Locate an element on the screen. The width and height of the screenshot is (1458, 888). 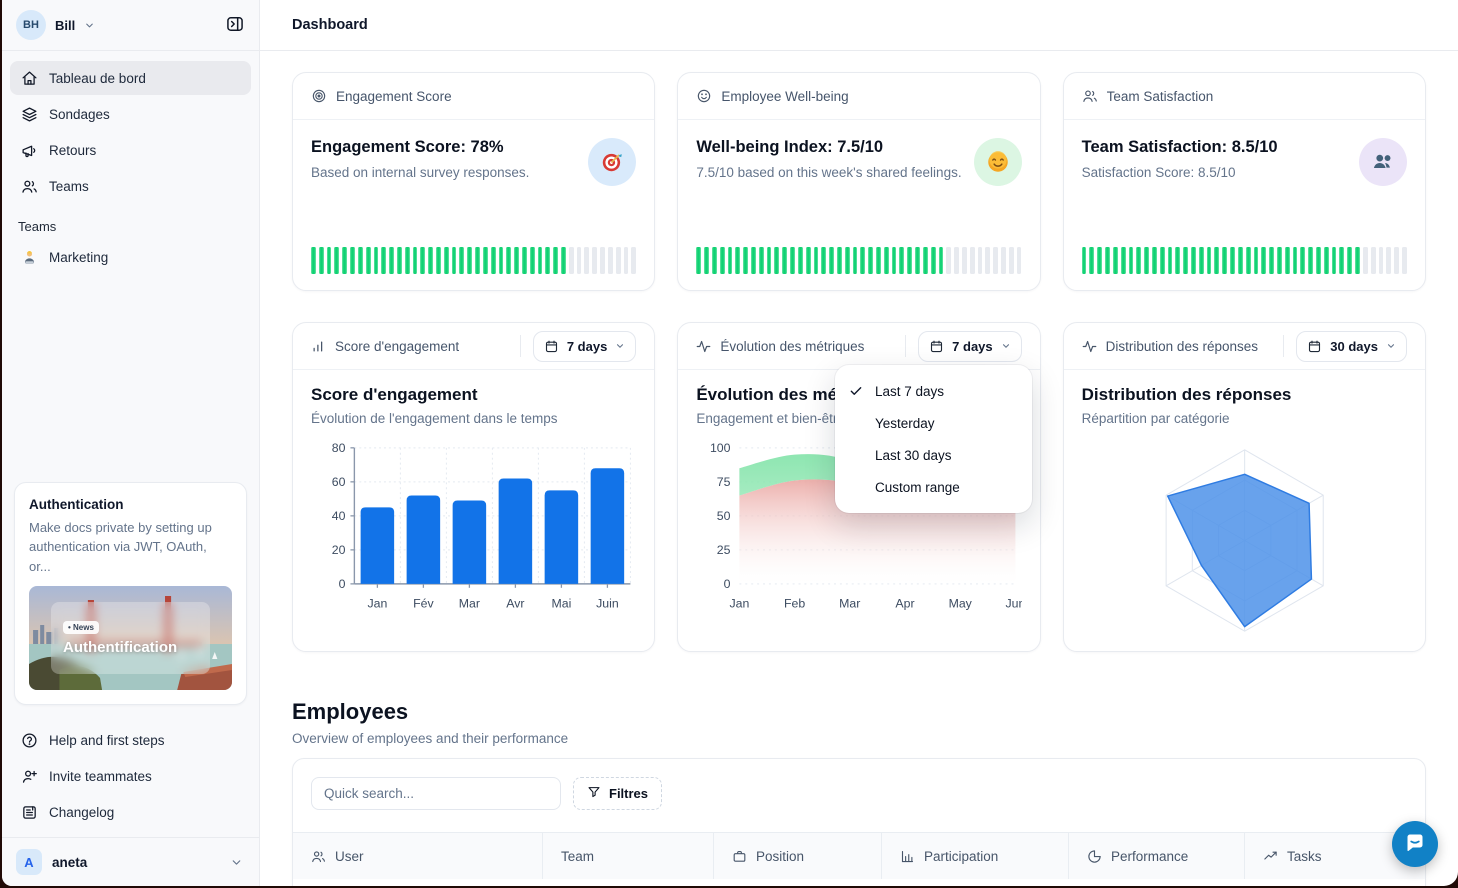
chart-subtitle: Répartition par catégorie is located at coordinates (1155, 418).